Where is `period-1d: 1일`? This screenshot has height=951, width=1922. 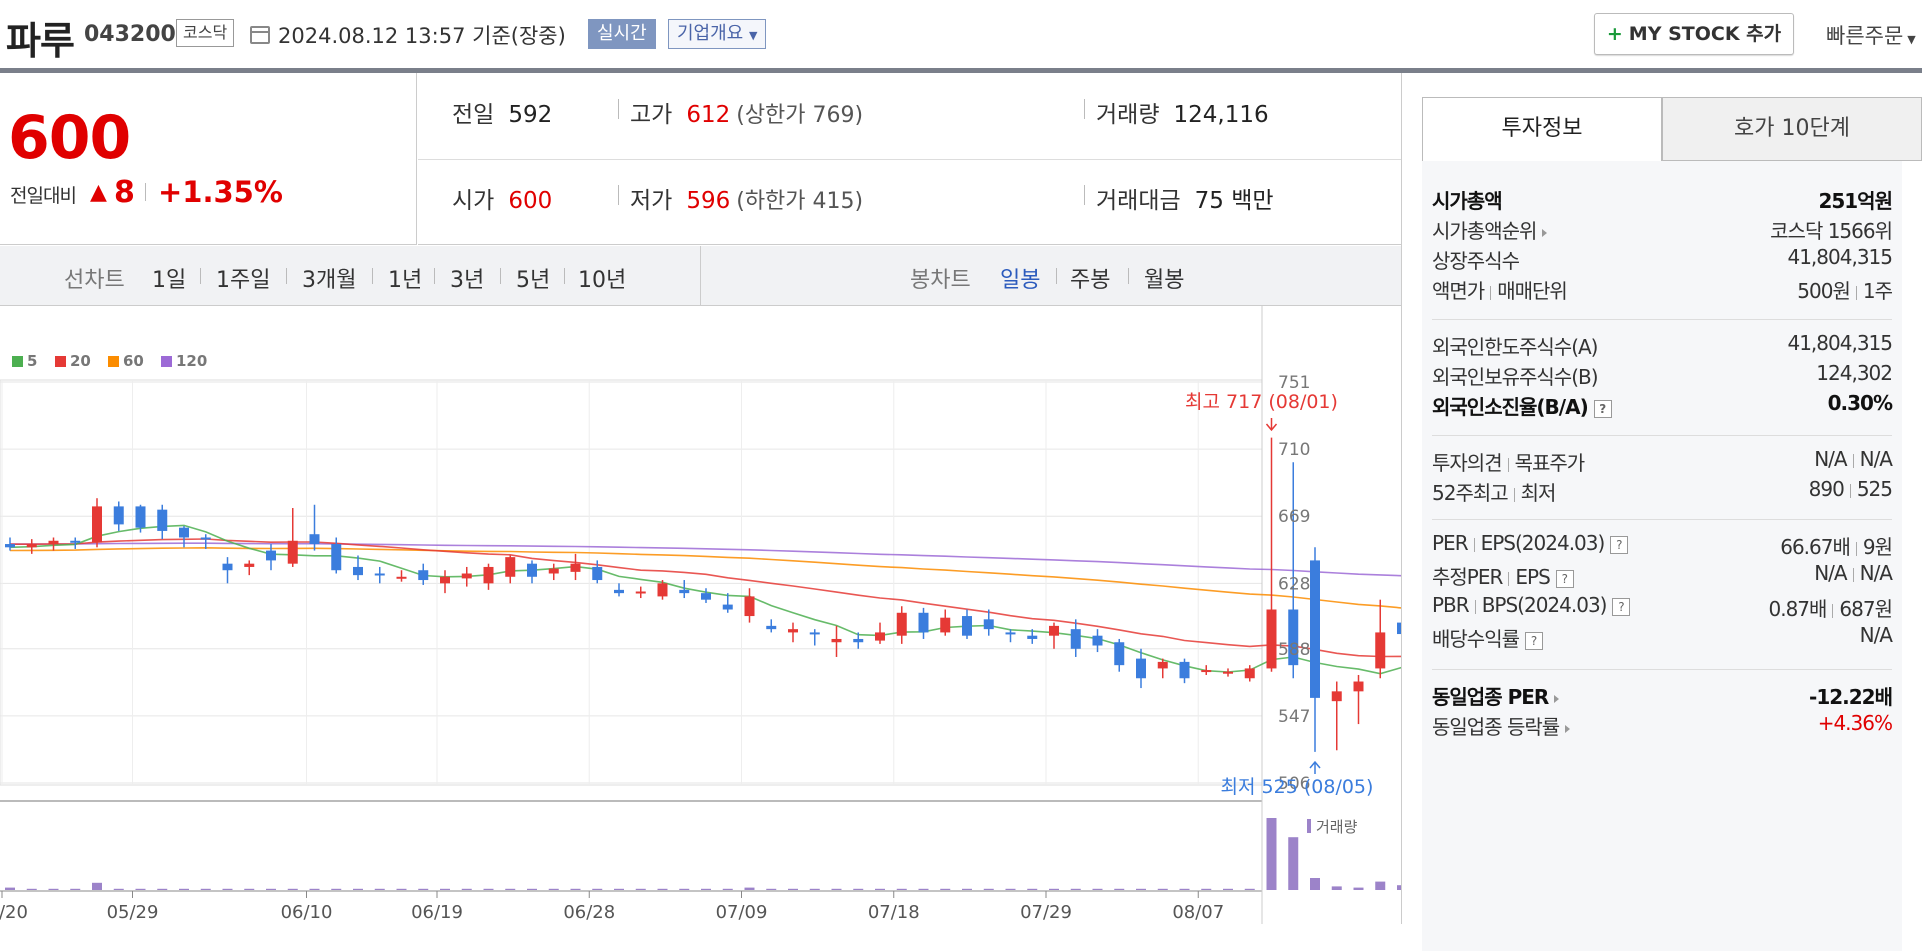 period-1d: 1일 is located at coordinates (169, 280).